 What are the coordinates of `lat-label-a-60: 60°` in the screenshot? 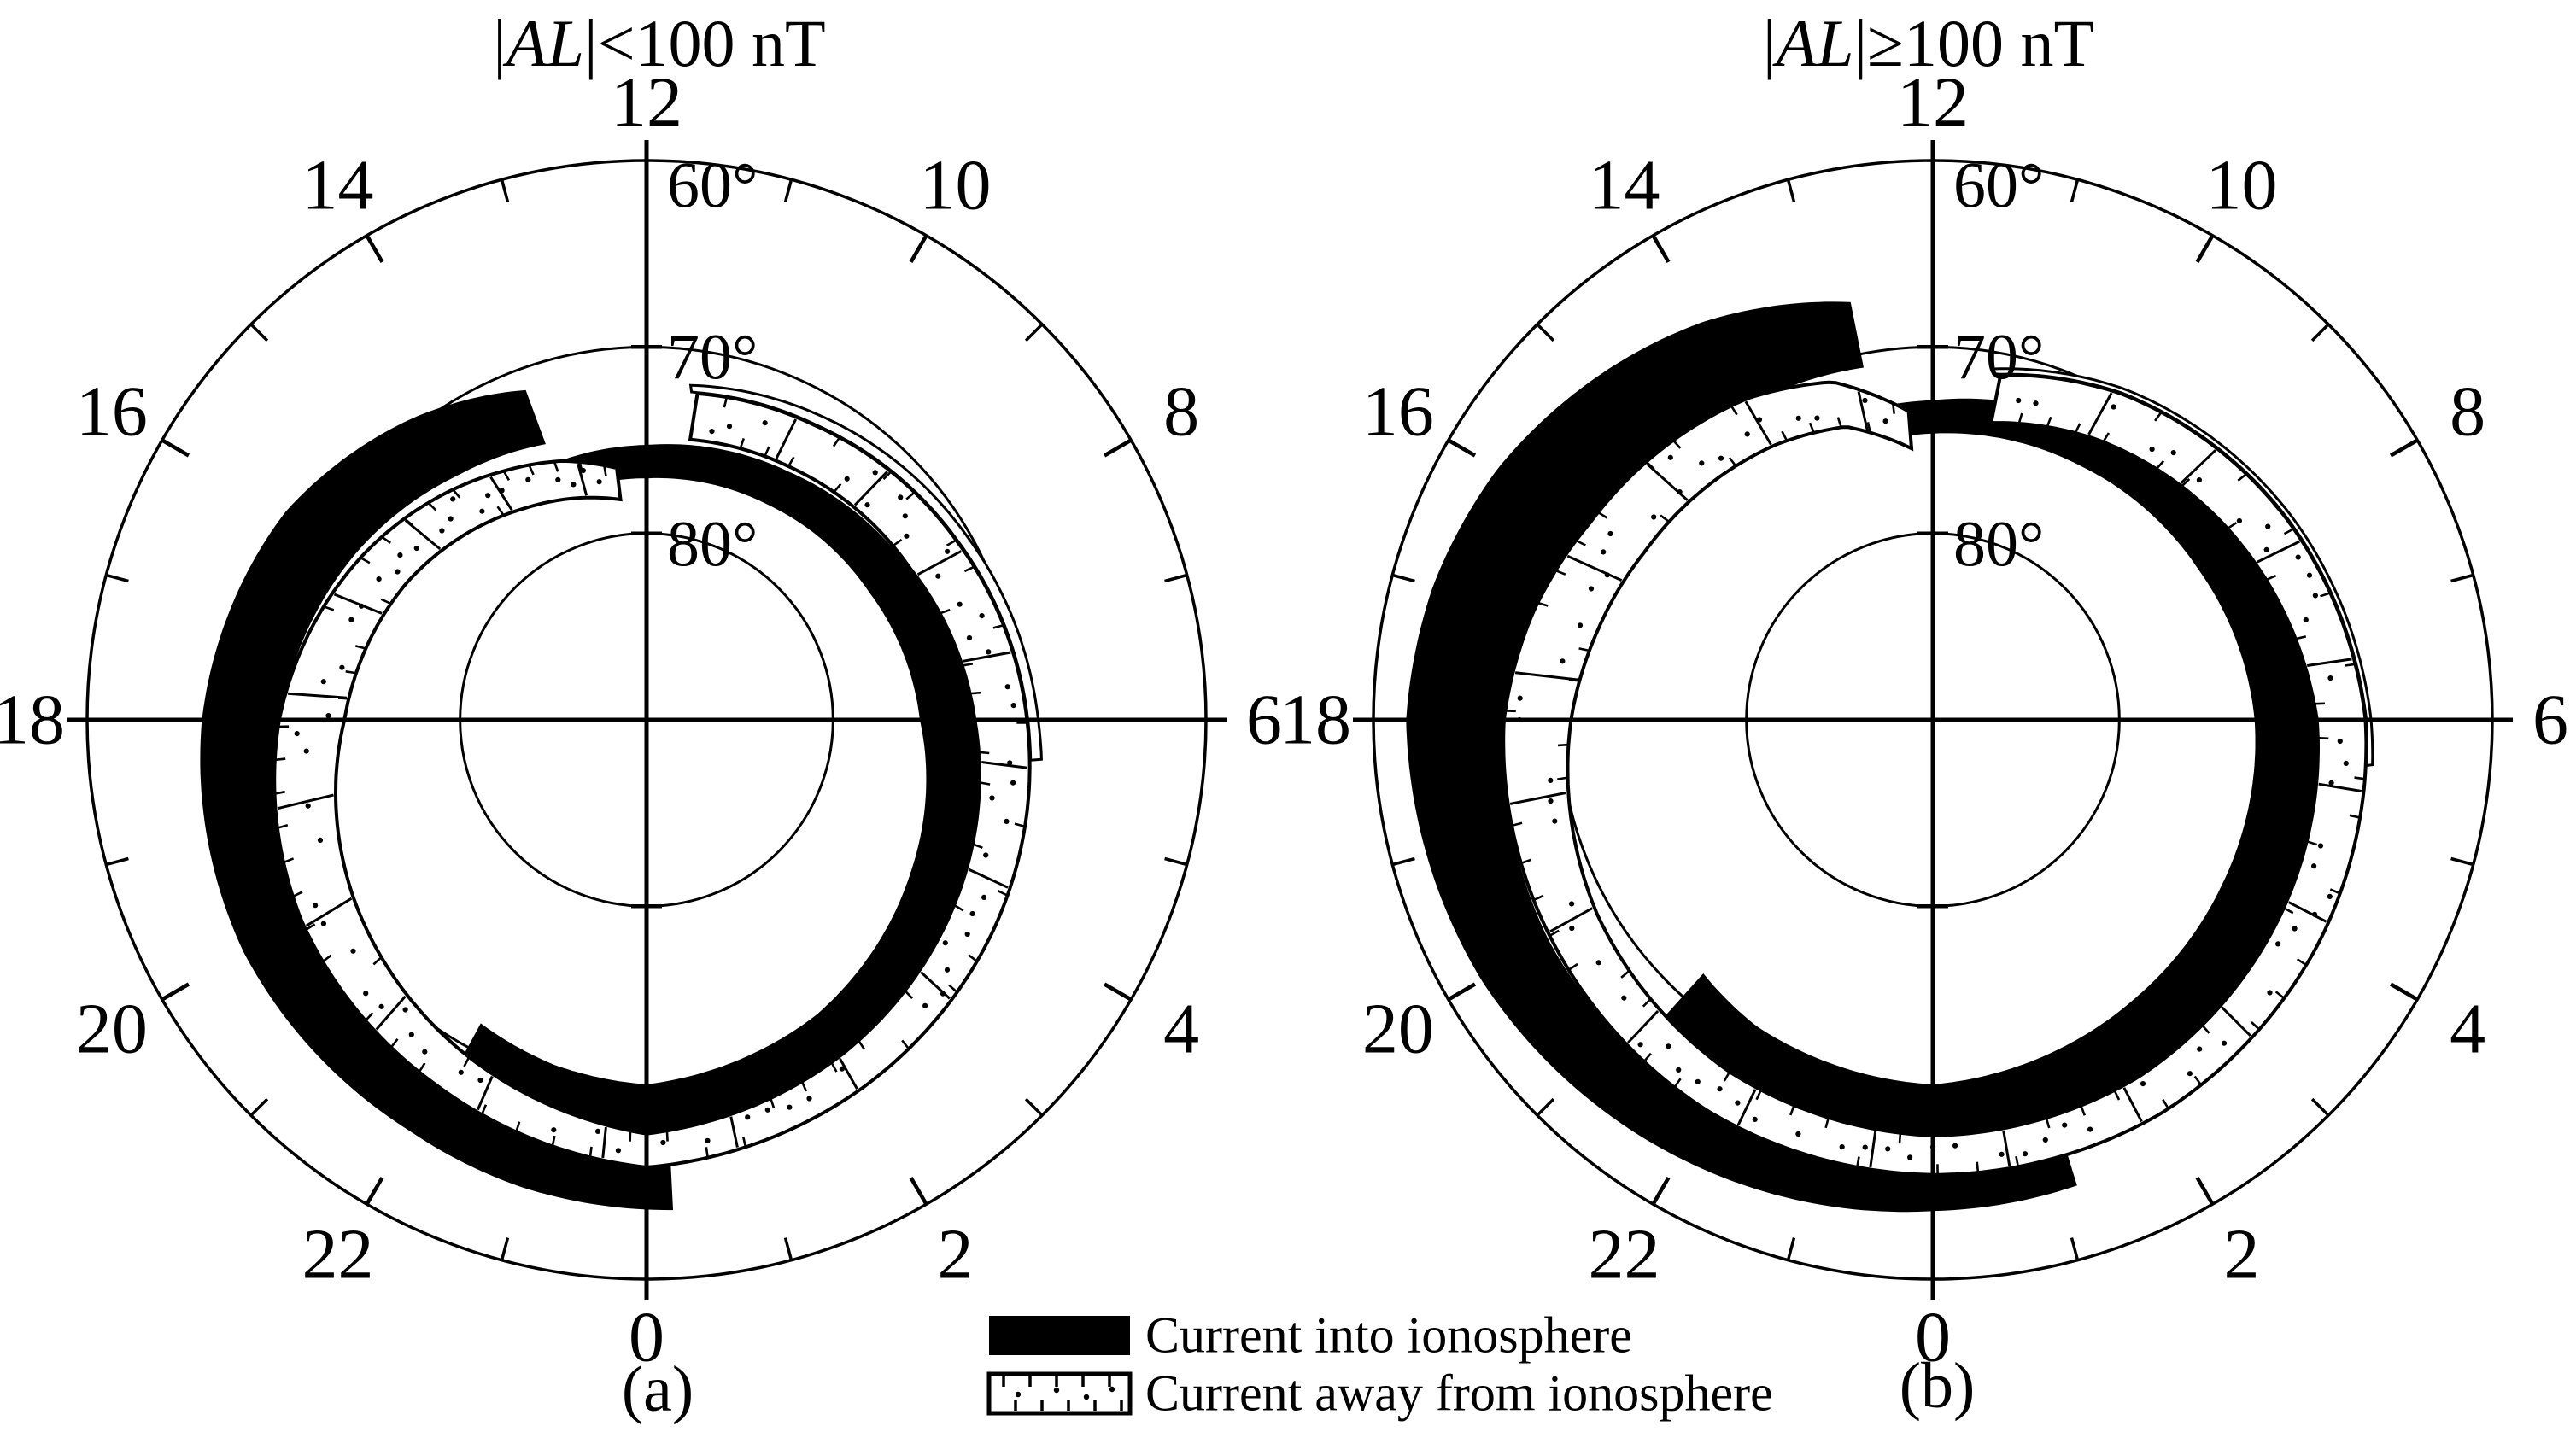 It's located at (712, 185).